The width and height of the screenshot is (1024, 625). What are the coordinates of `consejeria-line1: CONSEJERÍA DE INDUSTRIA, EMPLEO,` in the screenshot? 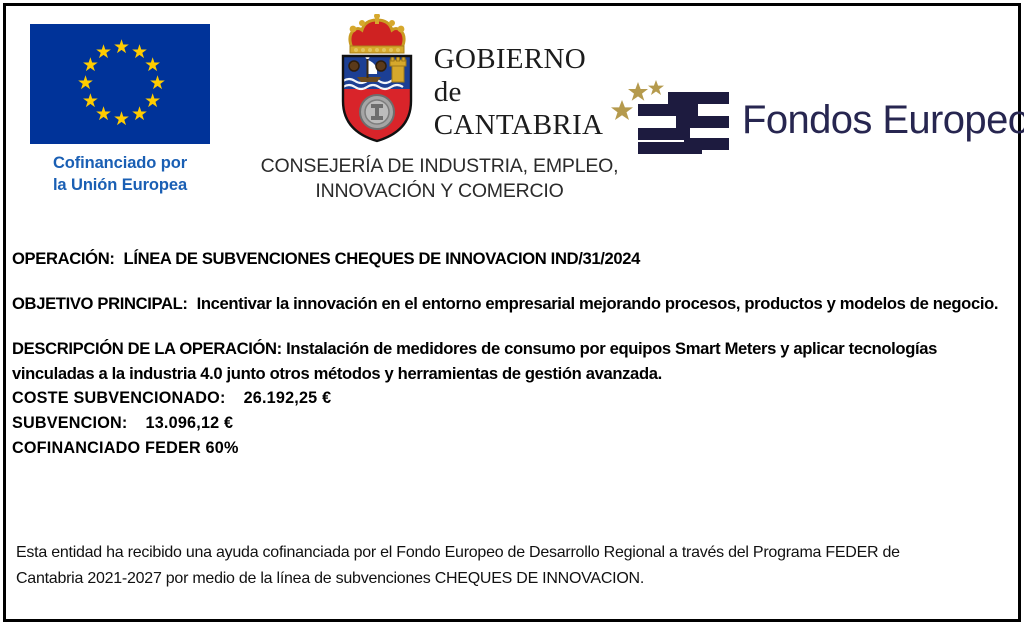 It's located at (439, 166).